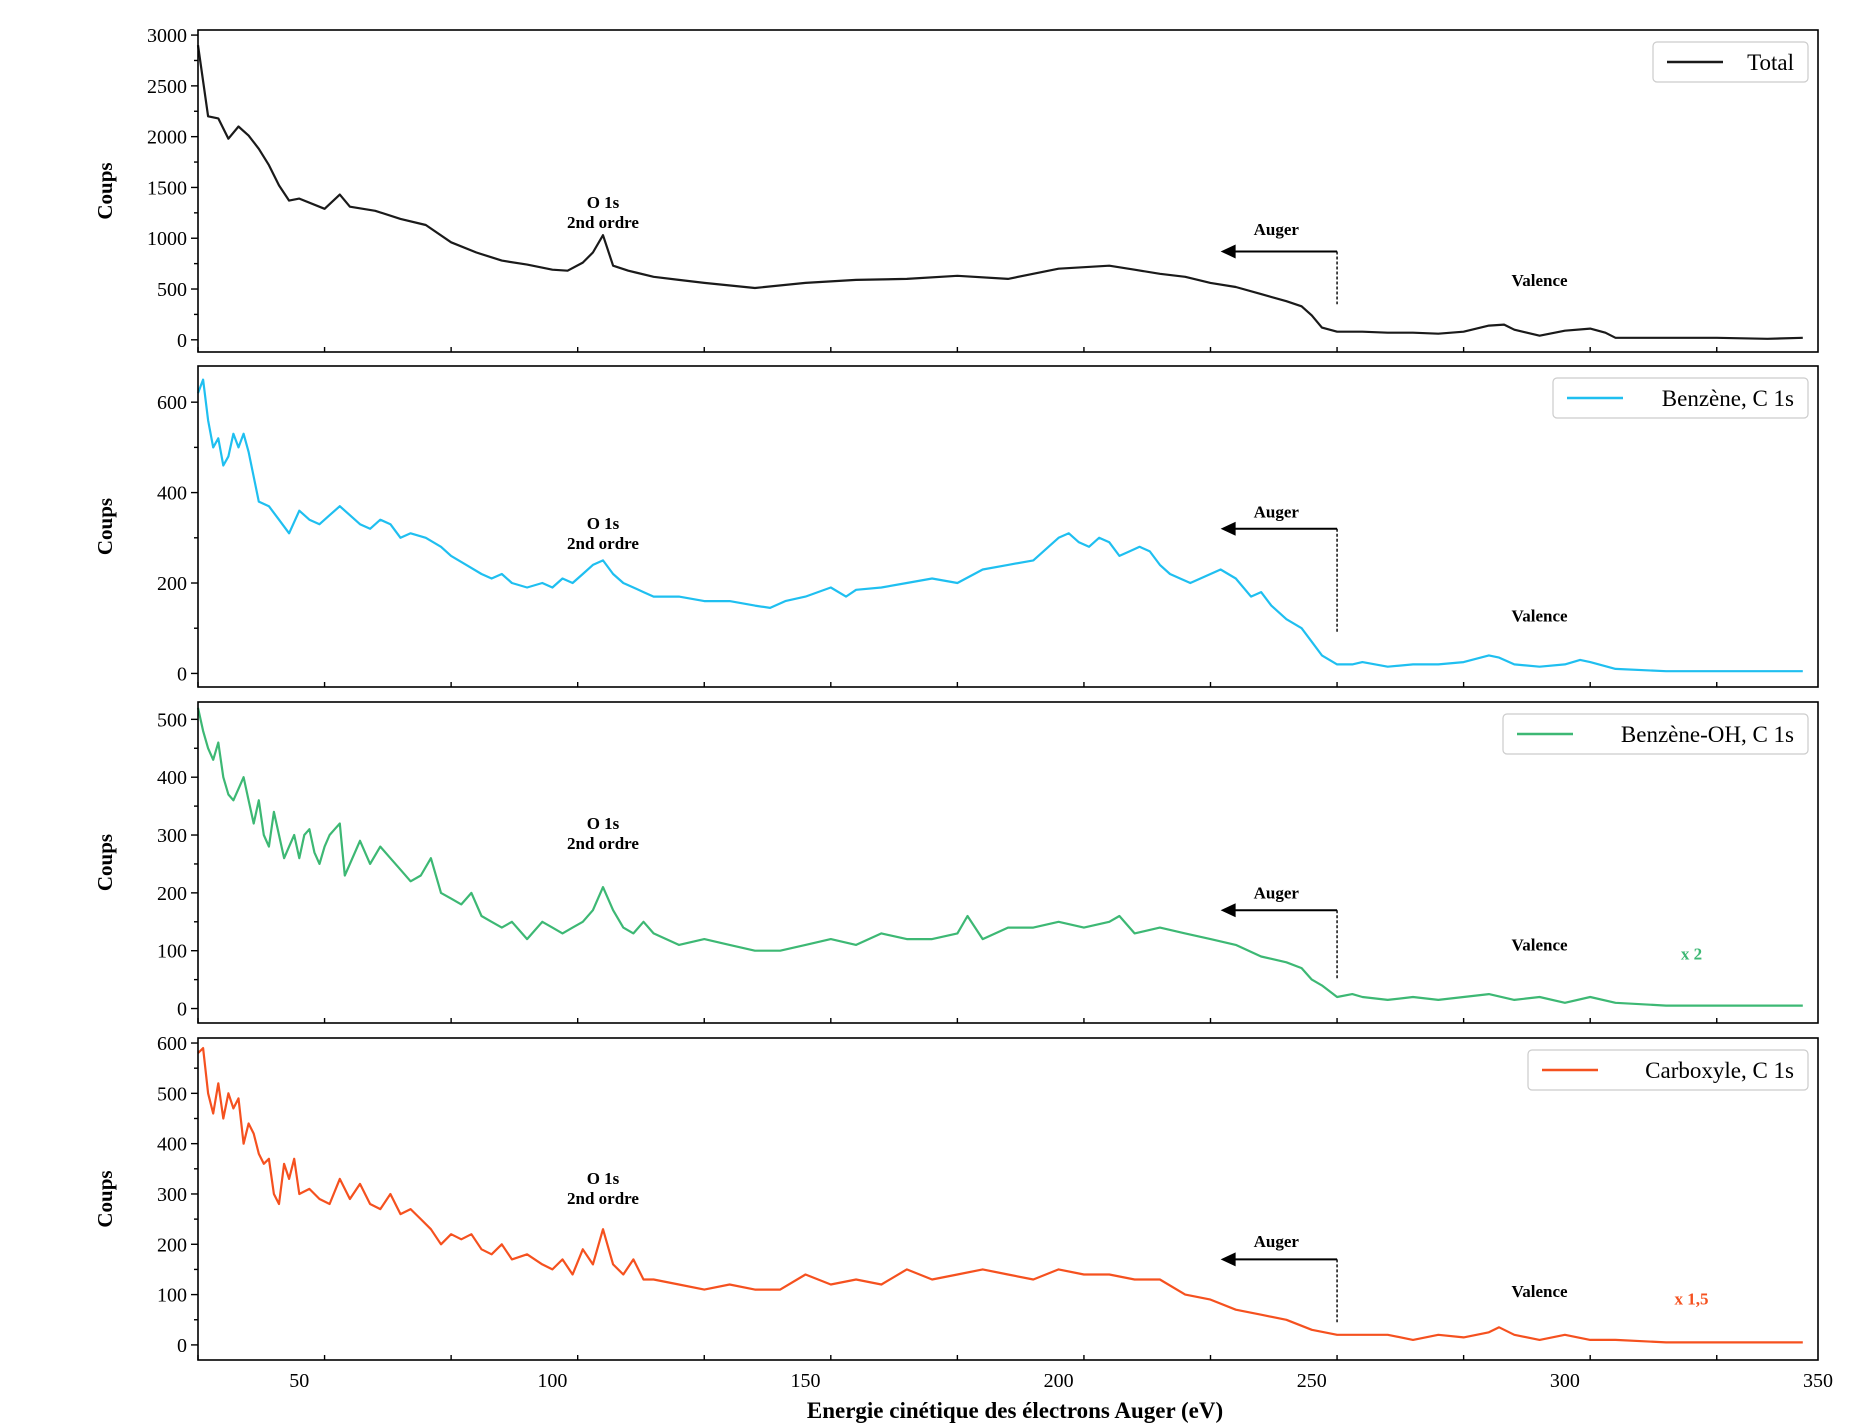 The width and height of the screenshot is (1866, 1423). I want to click on scale-factor-label: x 1,5, so click(1691, 1299).